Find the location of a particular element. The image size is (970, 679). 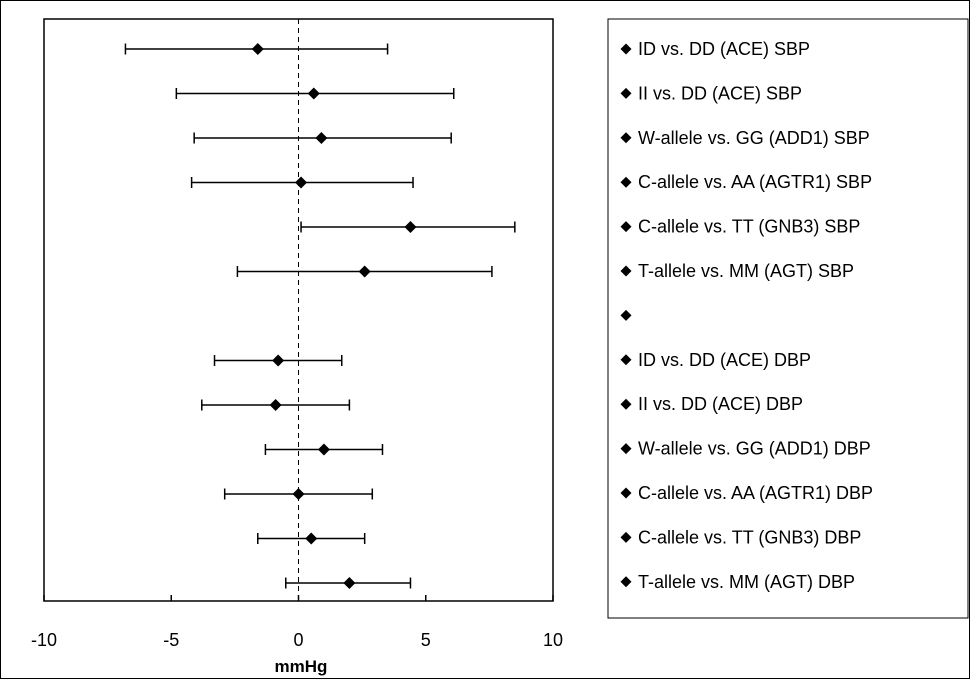

x-axis-title: mmHg is located at coordinates (301, 666).